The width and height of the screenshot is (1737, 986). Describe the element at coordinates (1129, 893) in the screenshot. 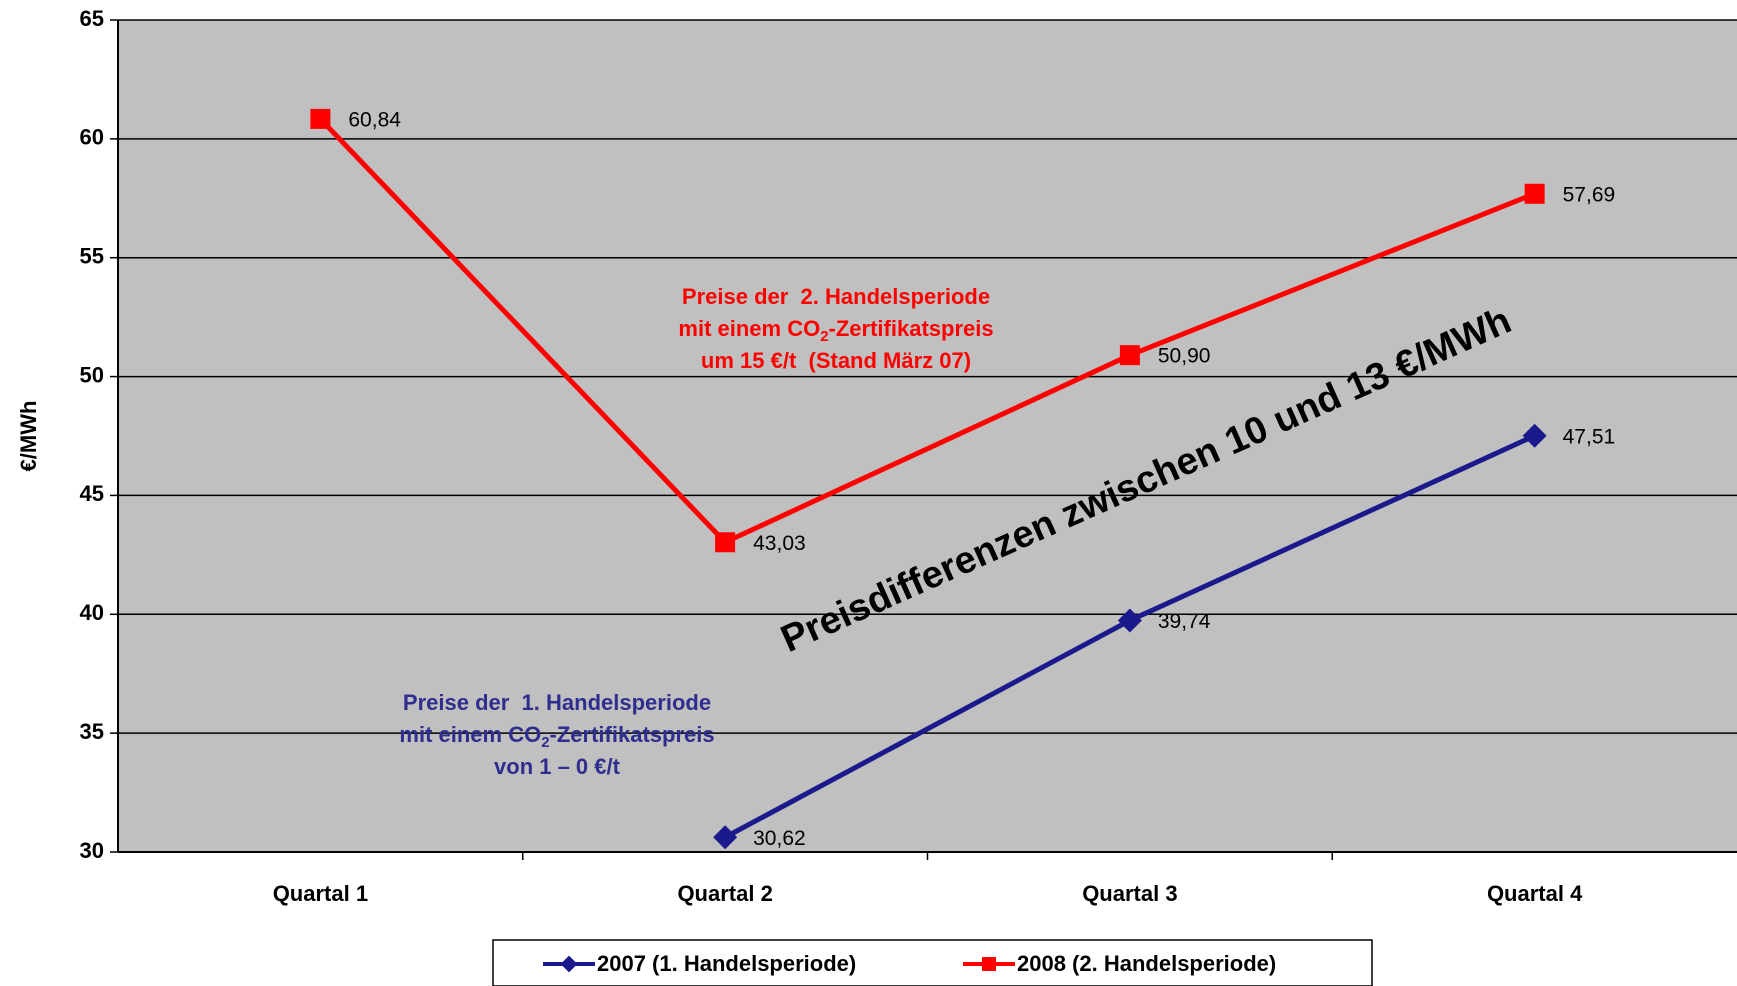

I see `x-tick-label: Quartal 3` at that location.